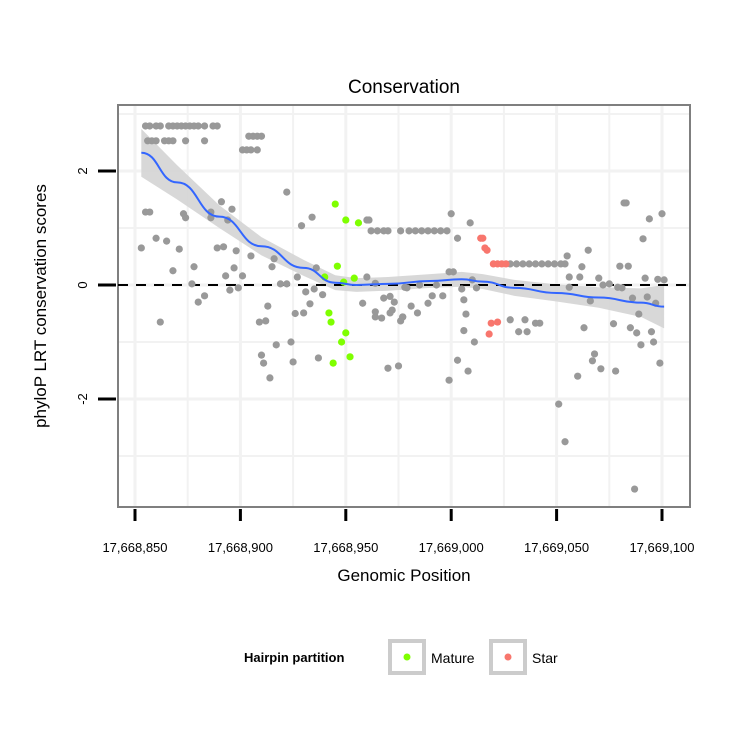 The height and width of the screenshot is (750, 750). Describe the element at coordinates (401, 657) in the screenshot. I see `legend: Hairpin partition Mature Star` at that location.